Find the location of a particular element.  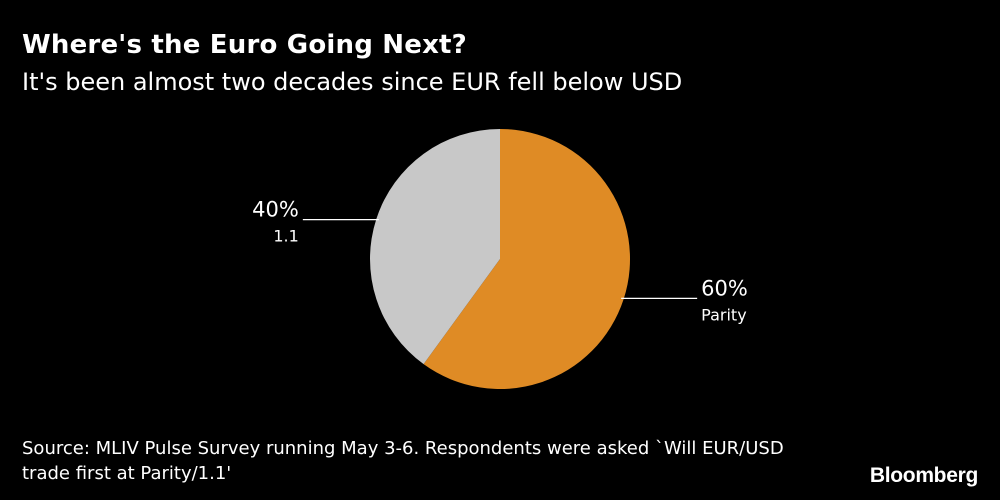

slice-value-label: 60% is located at coordinates (724, 288).